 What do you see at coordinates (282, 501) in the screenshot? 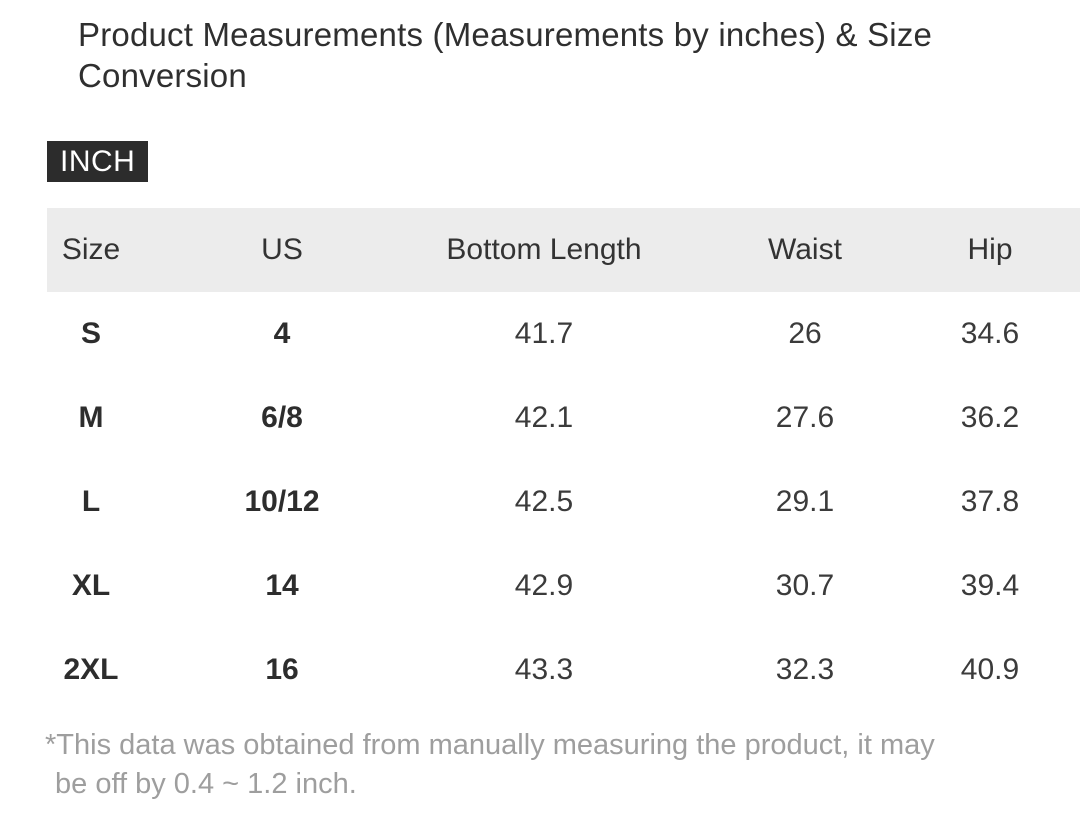
I see `cell-us: 10/12` at bounding box center [282, 501].